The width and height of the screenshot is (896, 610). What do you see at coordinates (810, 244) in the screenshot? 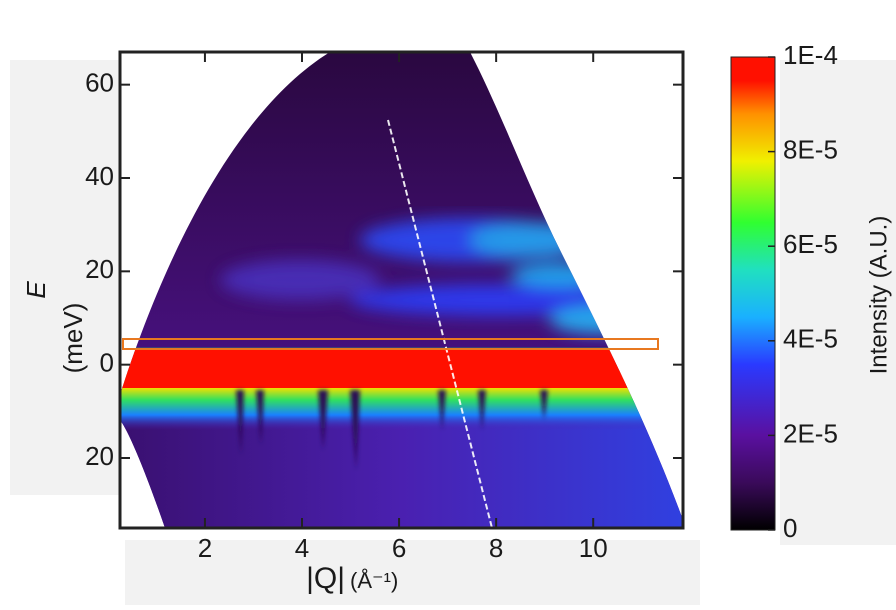
I see `colorbar-tick-label: 6E-5` at bounding box center [810, 244].